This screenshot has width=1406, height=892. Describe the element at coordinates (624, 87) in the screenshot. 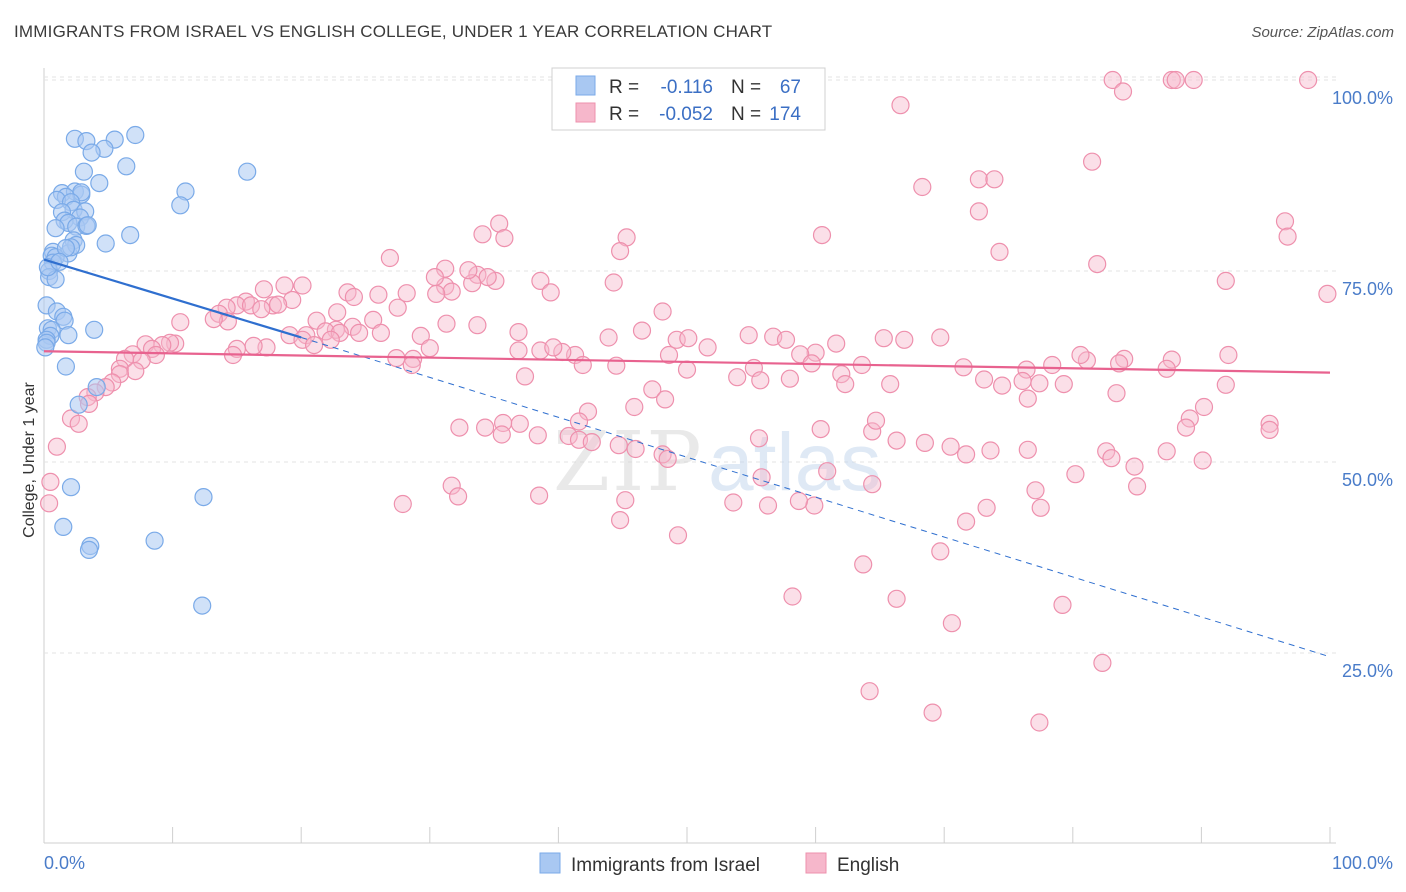

I see `legend-r-label-1: R =` at that location.